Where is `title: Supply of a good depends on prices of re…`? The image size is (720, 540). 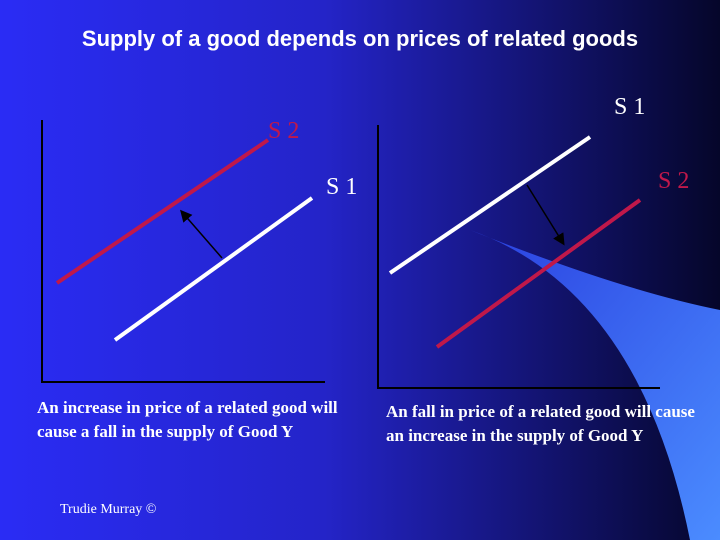
title: Supply of a good depends on prices of re… is located at coordinates (360, 38).